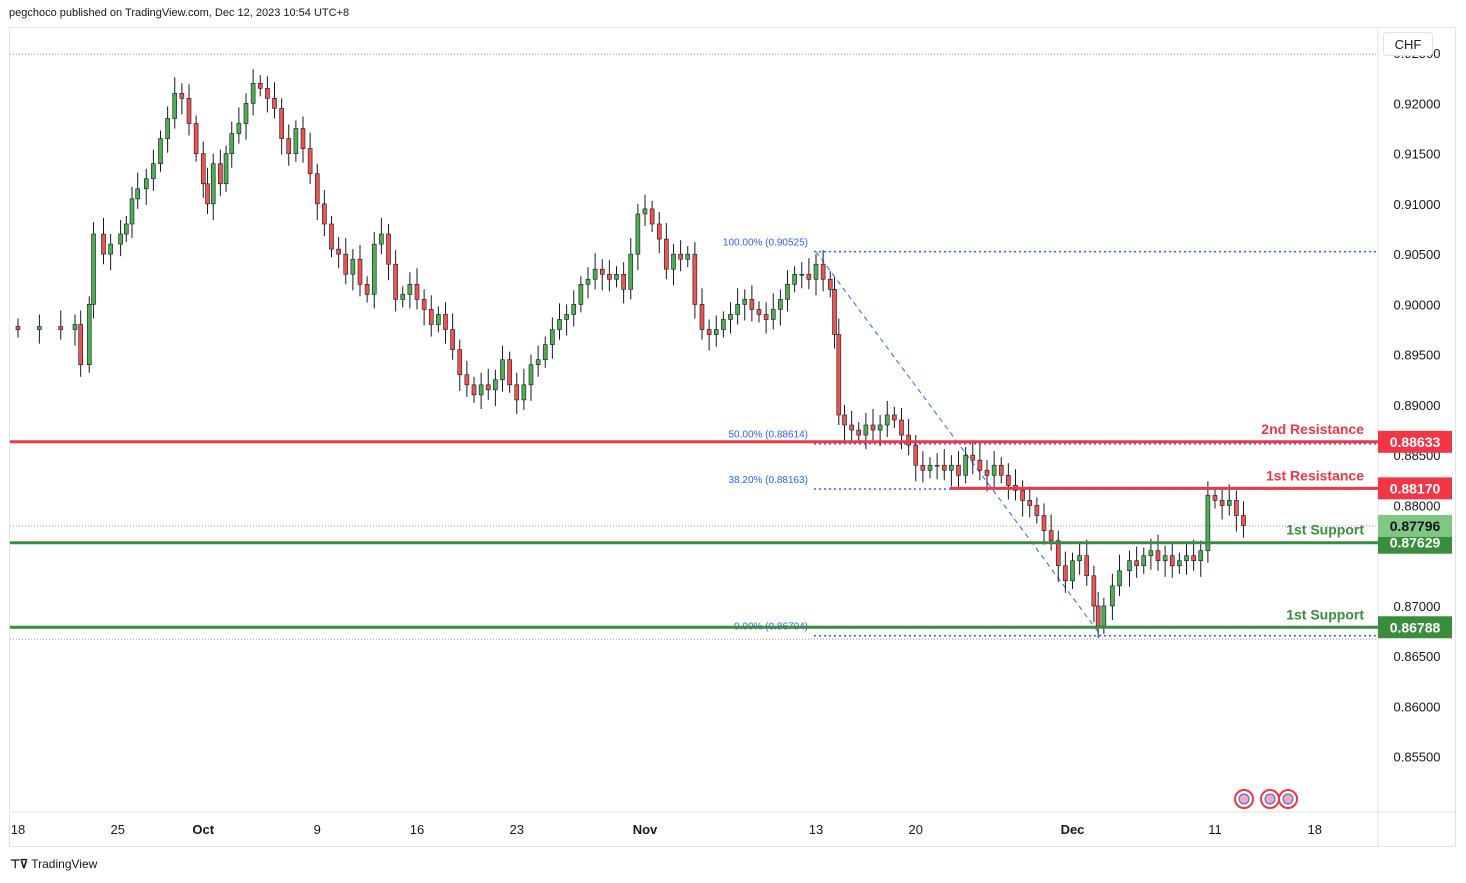  I want to click on level-price-label: 0.88633, so click(1415, 442).